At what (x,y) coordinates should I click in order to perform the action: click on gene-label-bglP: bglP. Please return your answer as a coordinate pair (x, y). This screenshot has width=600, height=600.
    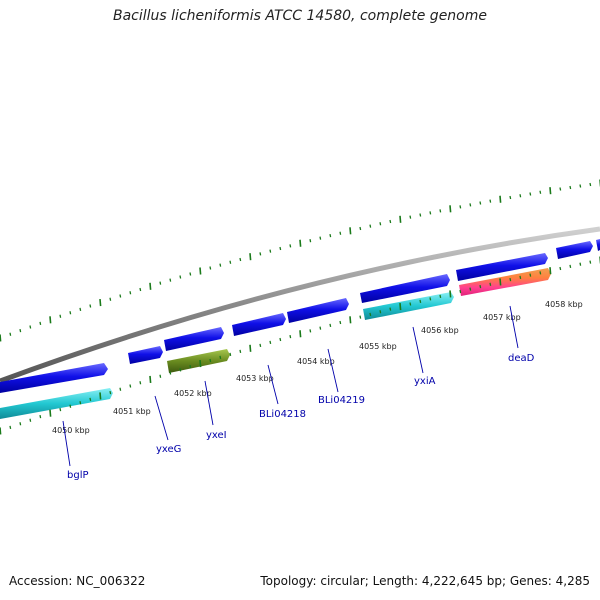
    Looking at the image, I should click on (78, 475).